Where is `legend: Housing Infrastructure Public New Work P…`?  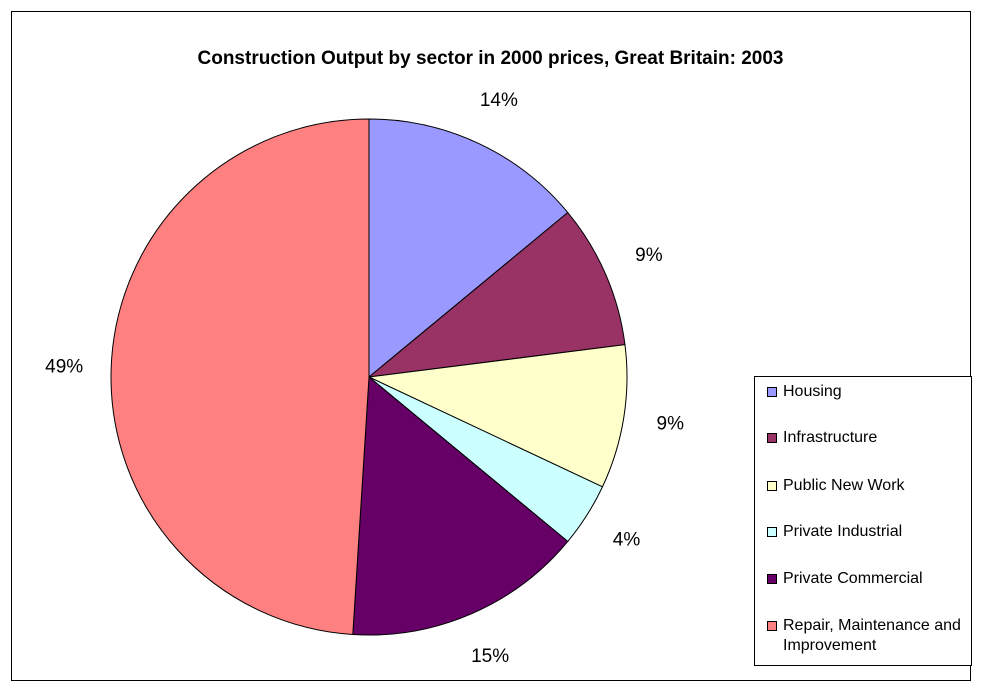
legend: Housing Infrastructure Public New Work P… is located at coordinates (863, 521).